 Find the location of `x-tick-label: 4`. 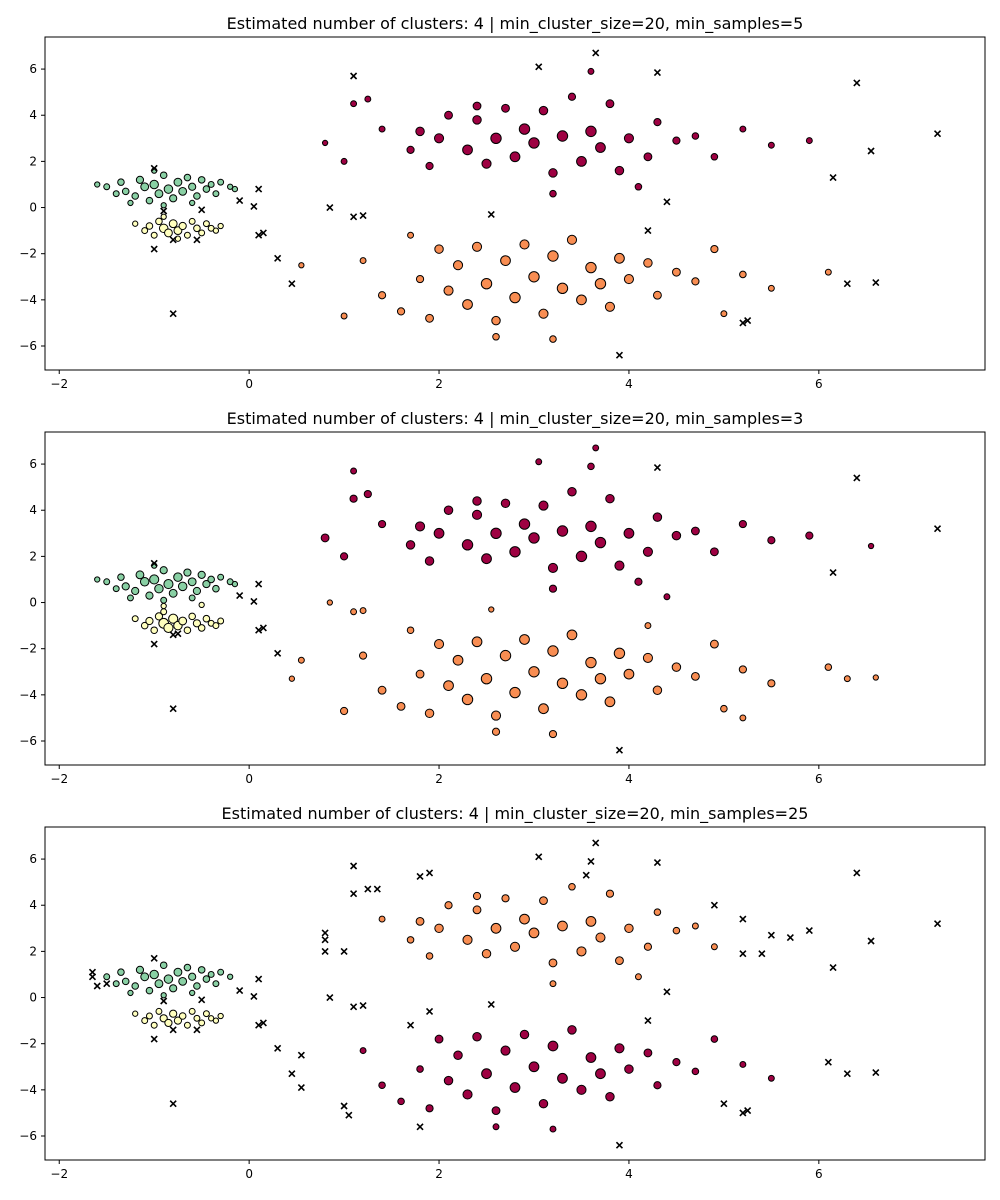

x-tick-label: 4 is located at coordinates (629, 1174).